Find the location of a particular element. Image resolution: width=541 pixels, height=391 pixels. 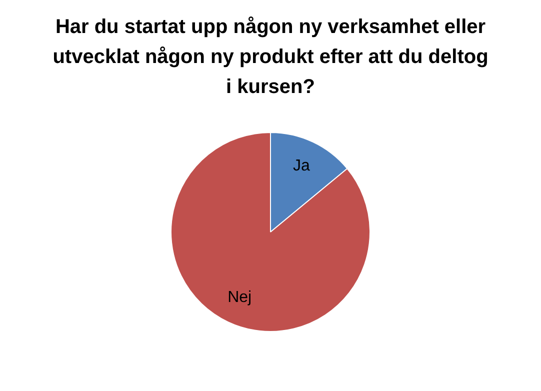

slice-label: Ja is located at coordinates (301, 166).